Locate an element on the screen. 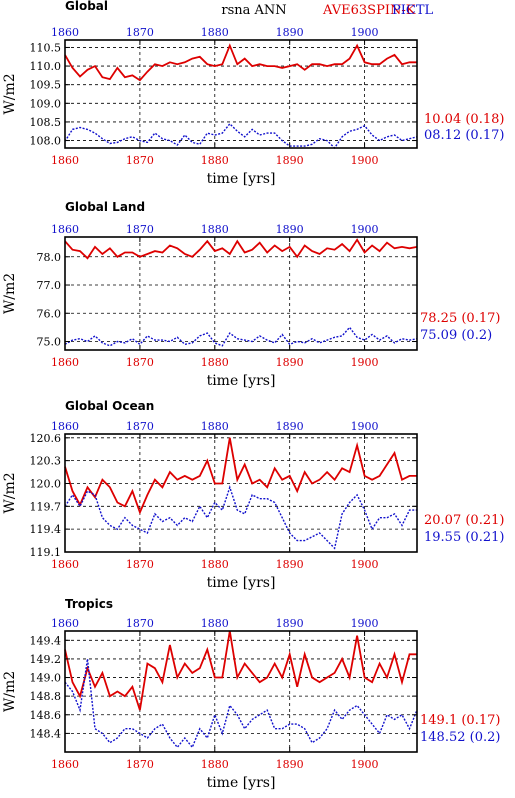 The height and width of the screenshot is (798, 515). header-variable: rsna ANN is located at coordinates (253, 10).